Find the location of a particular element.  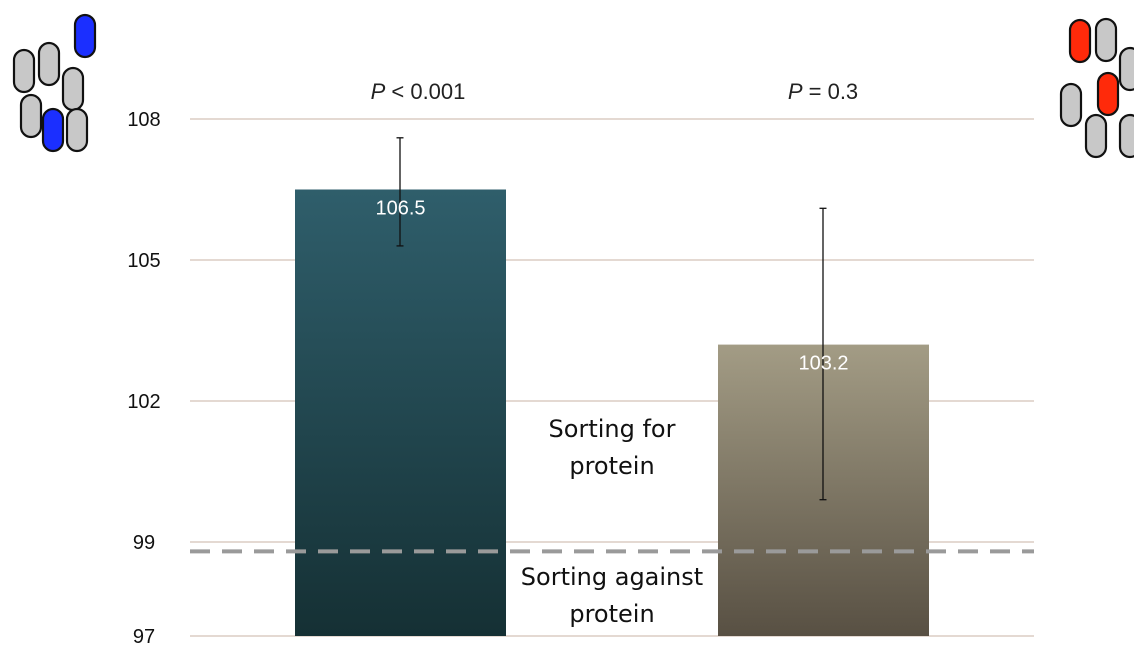

data-label: 106.5 is located at coordinates (400, 209).